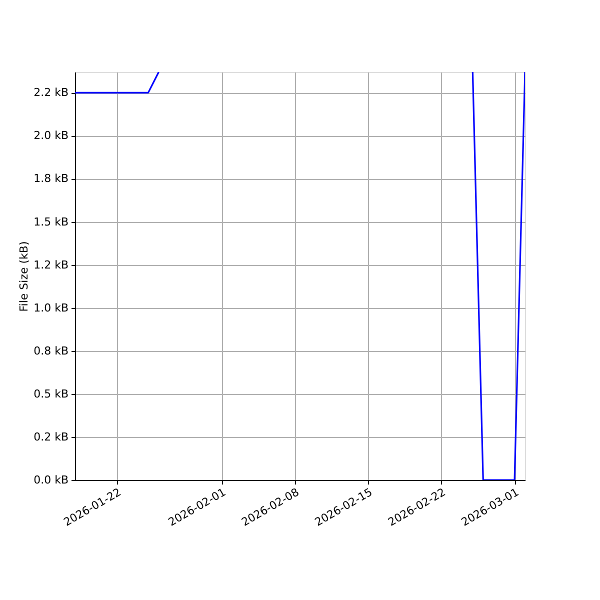 The image size is (600, 600). What do you see at coordinates (51, 437) in the screenshot?
I see `y-tick-label: 0.2 kB` at bounding box center [51, 437].